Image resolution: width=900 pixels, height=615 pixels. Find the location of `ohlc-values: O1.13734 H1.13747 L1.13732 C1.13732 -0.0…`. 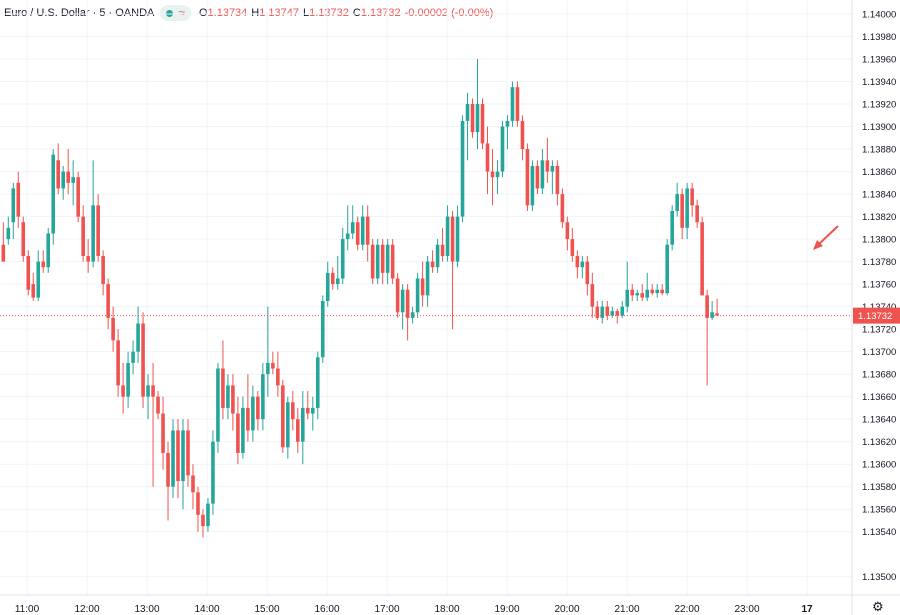

ohlc-values: O1.13734 H1.13747 L1.13732 C1.13732 -0.0… is located at coordinates (346, 13).